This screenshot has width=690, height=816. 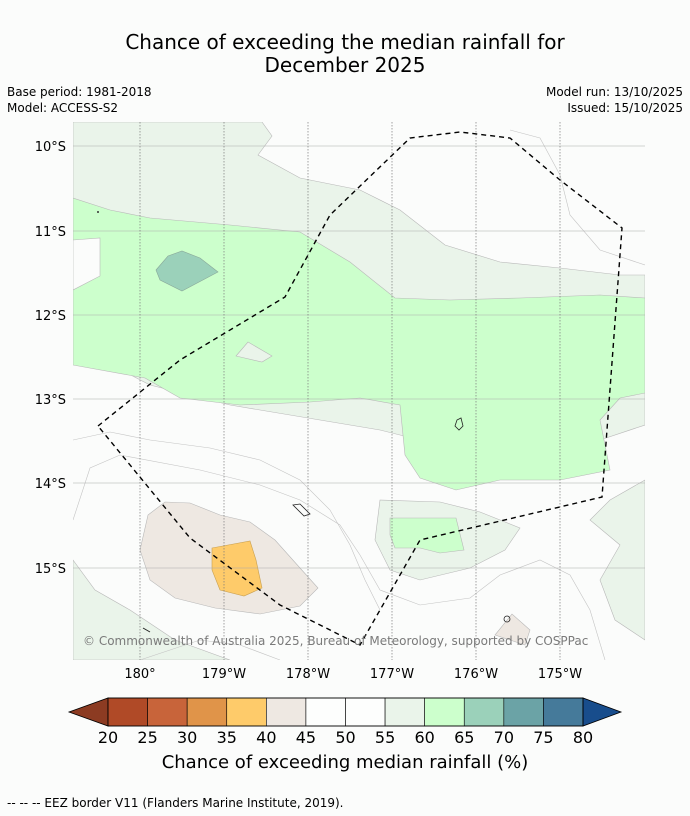 I want to click on contour-band-55-60-lower, so click(x=152, y=609).